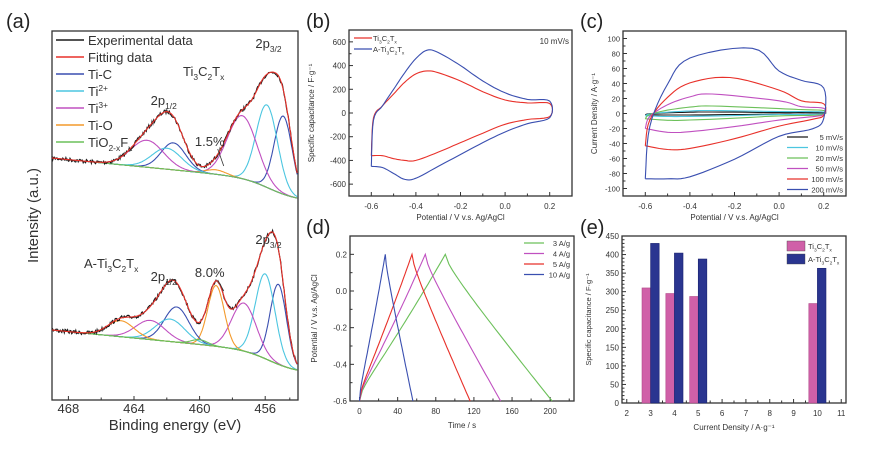 This screenshot has height=454, width=874. What do you see at coordinates (318, 22) in the screenshot?
I see `panel-label-b: (b)` at bounding box center [318, 22].